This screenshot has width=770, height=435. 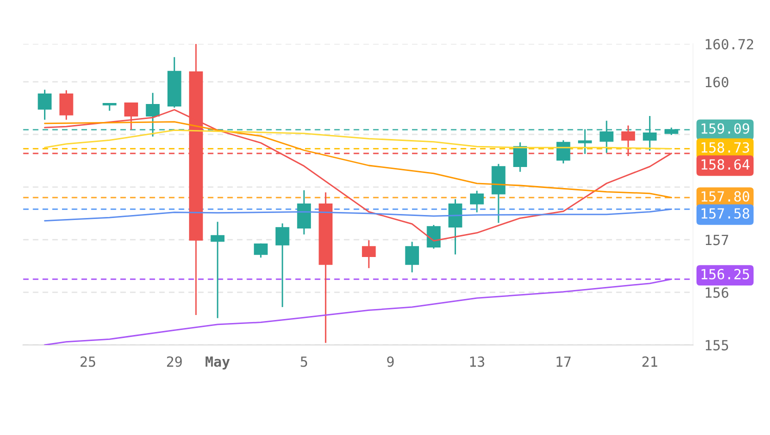 I want to click on x-tick-label: 17, so click(x=563, y=361).